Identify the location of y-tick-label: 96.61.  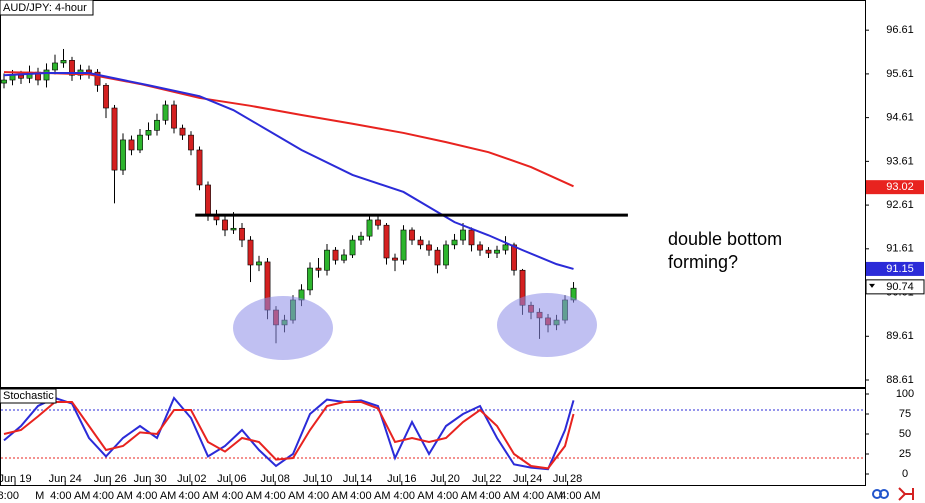
(900, 30).